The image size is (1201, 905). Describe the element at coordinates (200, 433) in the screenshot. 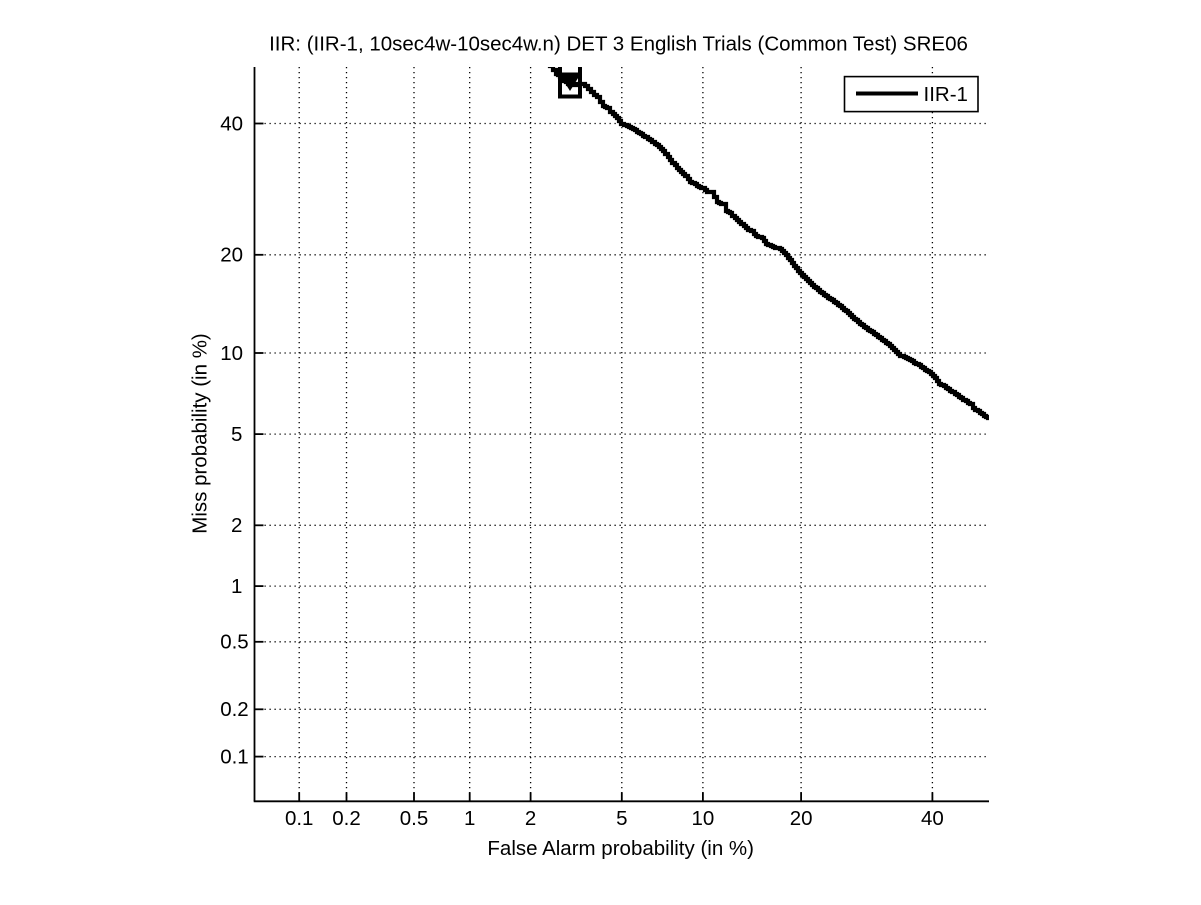

I see `svg-text: Miss probability (in %)` at that location.